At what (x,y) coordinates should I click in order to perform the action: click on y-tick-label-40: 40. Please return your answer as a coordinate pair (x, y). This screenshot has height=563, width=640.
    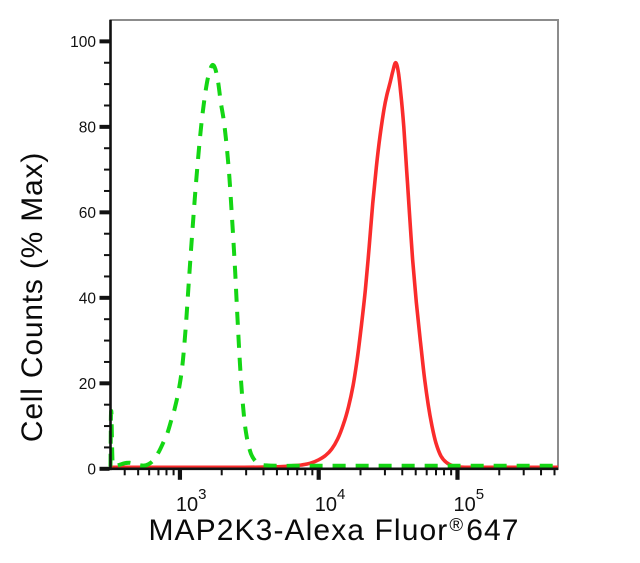
    Looking at the image, I should click on (88, 298).